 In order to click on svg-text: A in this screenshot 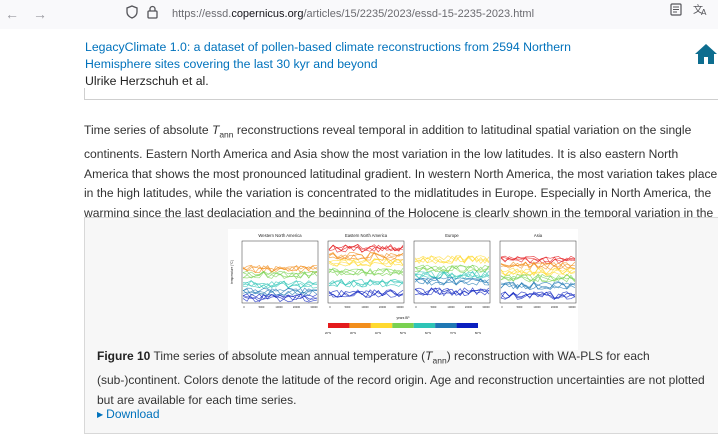, I will do `click(704, 12)`.